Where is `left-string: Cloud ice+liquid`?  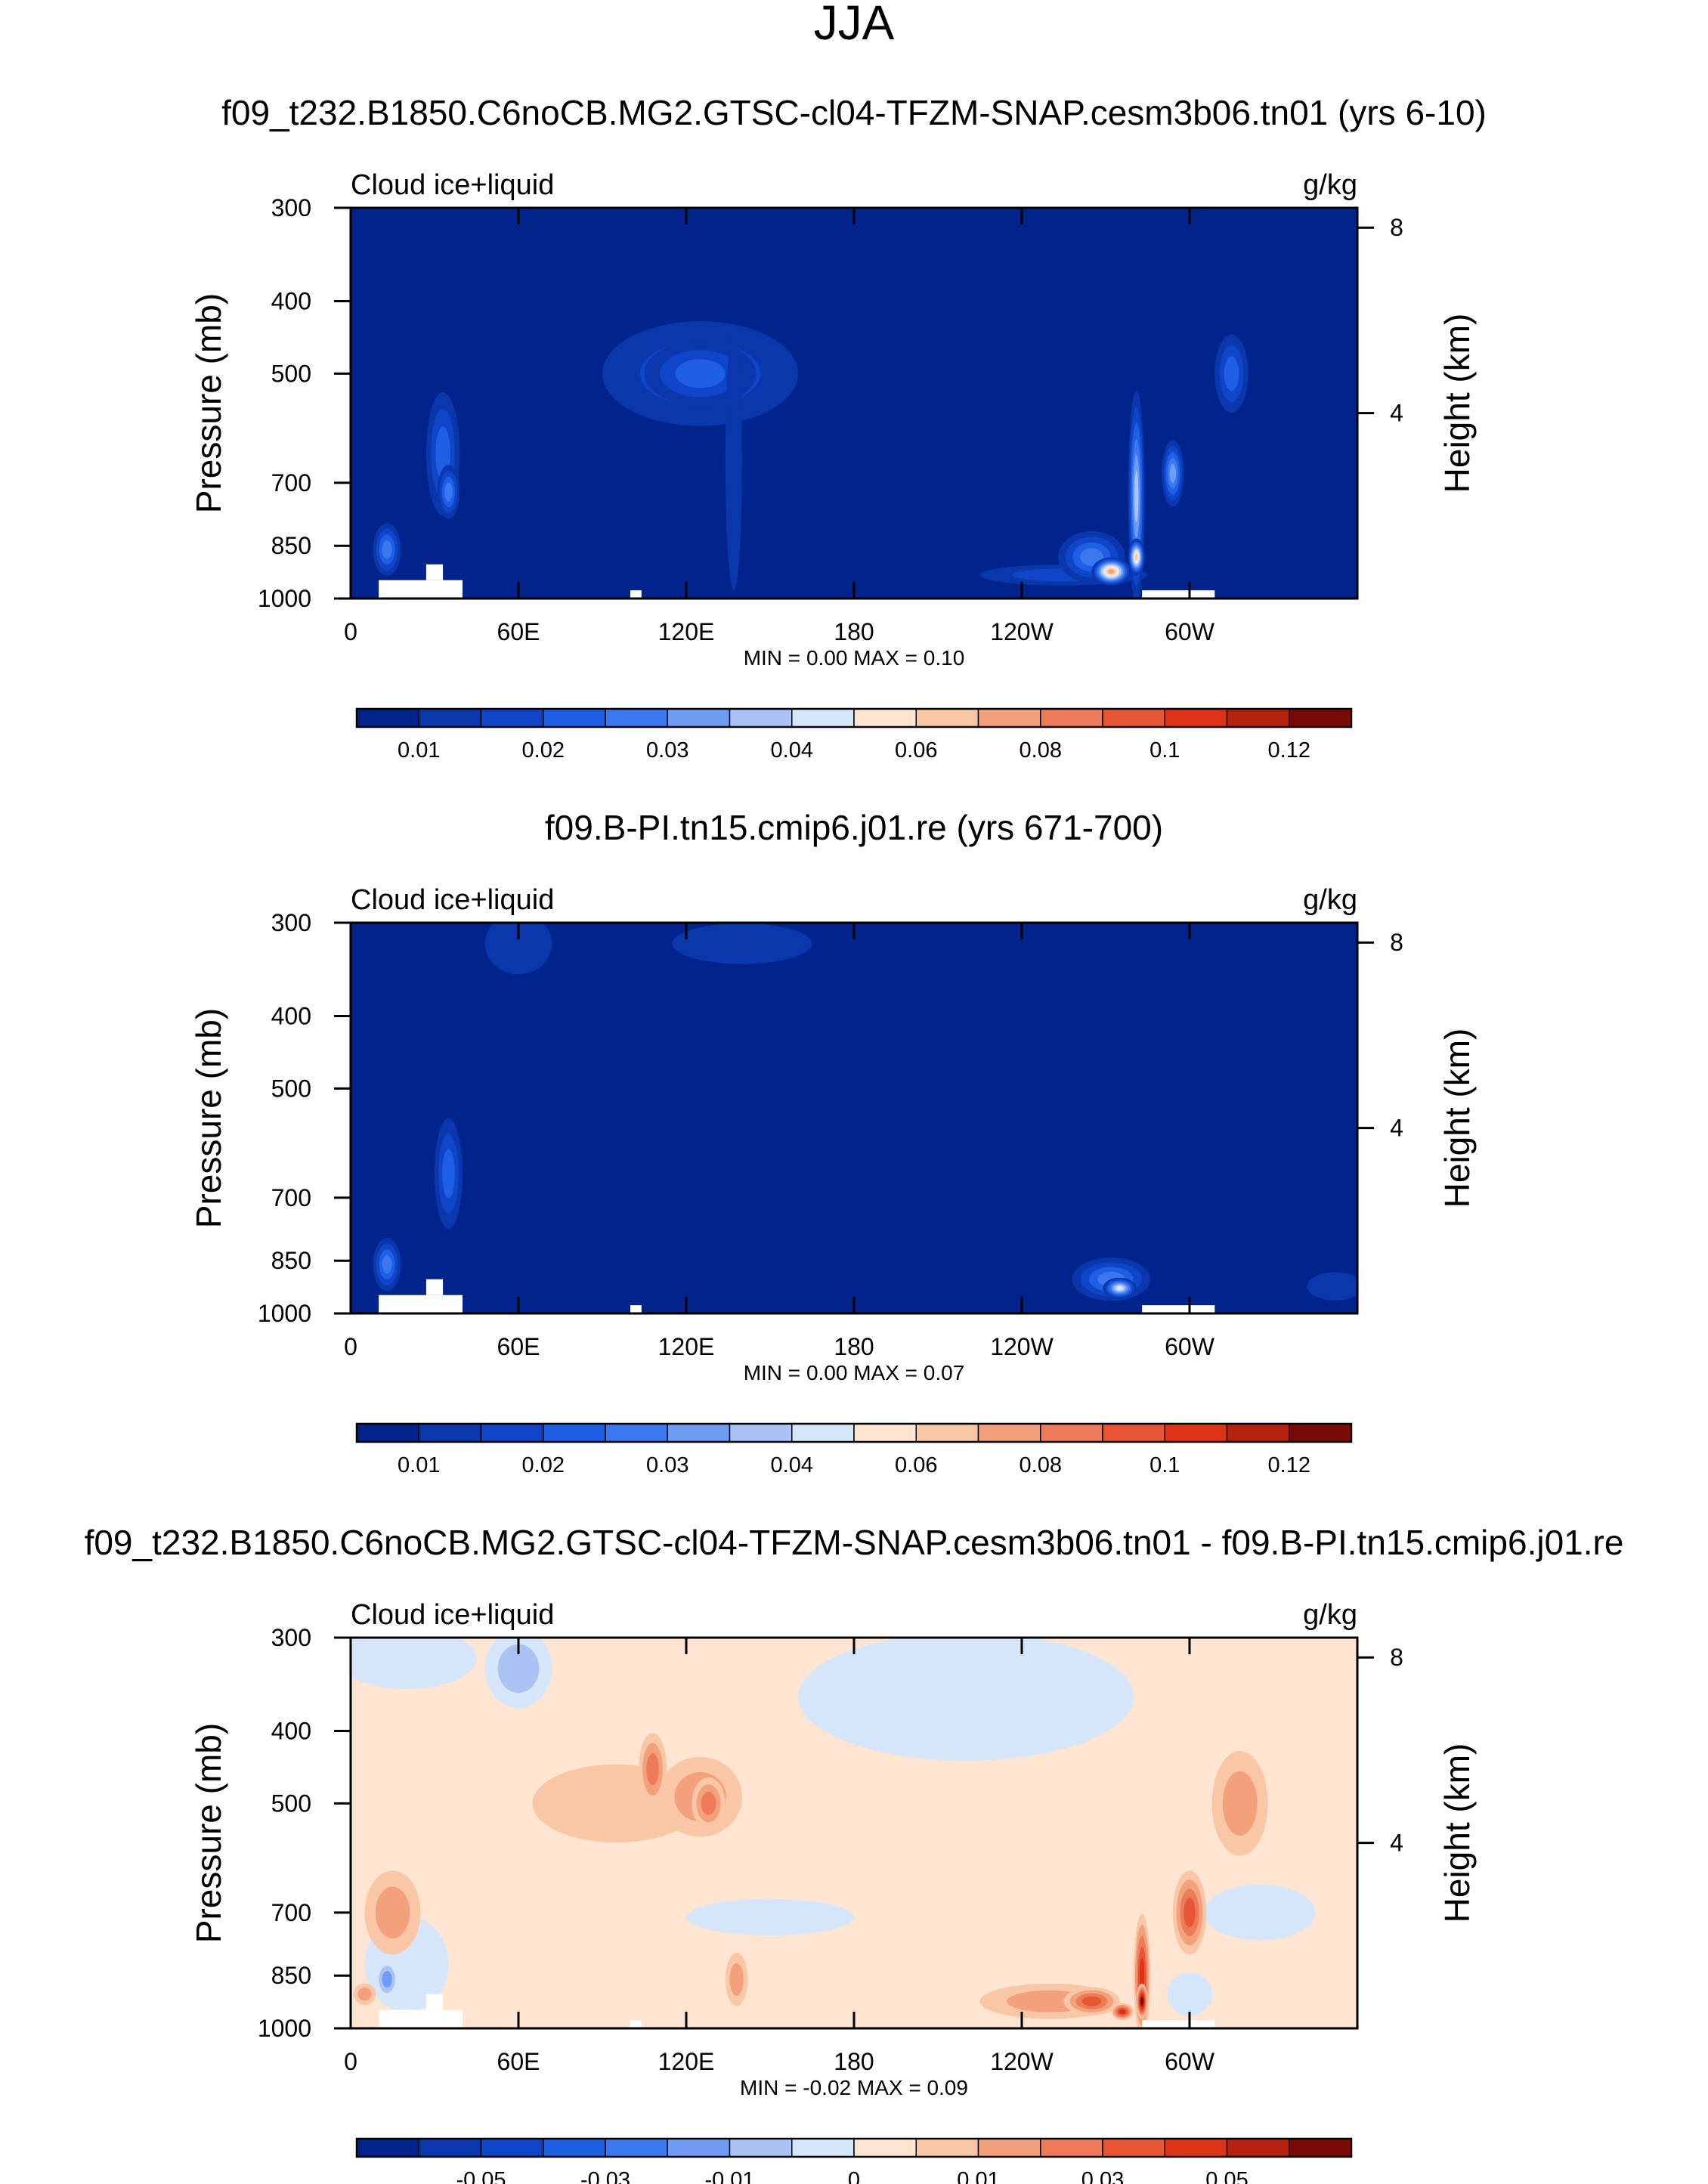
left-string: Cloud ice+liquid is located at coordinates (452, 900).